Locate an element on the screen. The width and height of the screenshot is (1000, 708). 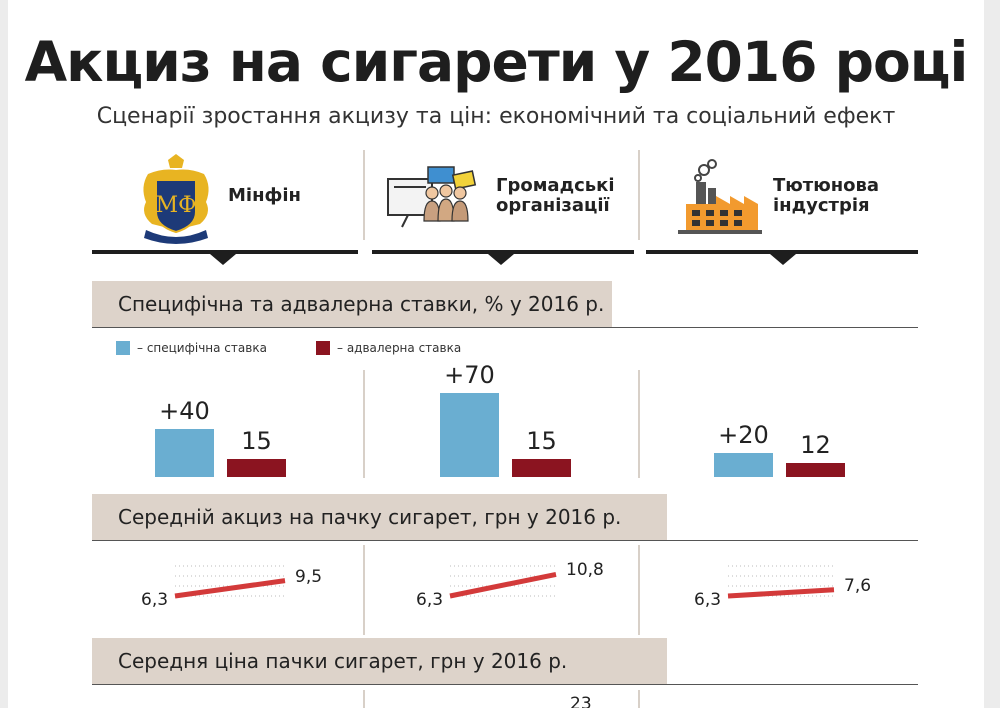
line-end-label: 9,5 is located at coordinates (309, 576).